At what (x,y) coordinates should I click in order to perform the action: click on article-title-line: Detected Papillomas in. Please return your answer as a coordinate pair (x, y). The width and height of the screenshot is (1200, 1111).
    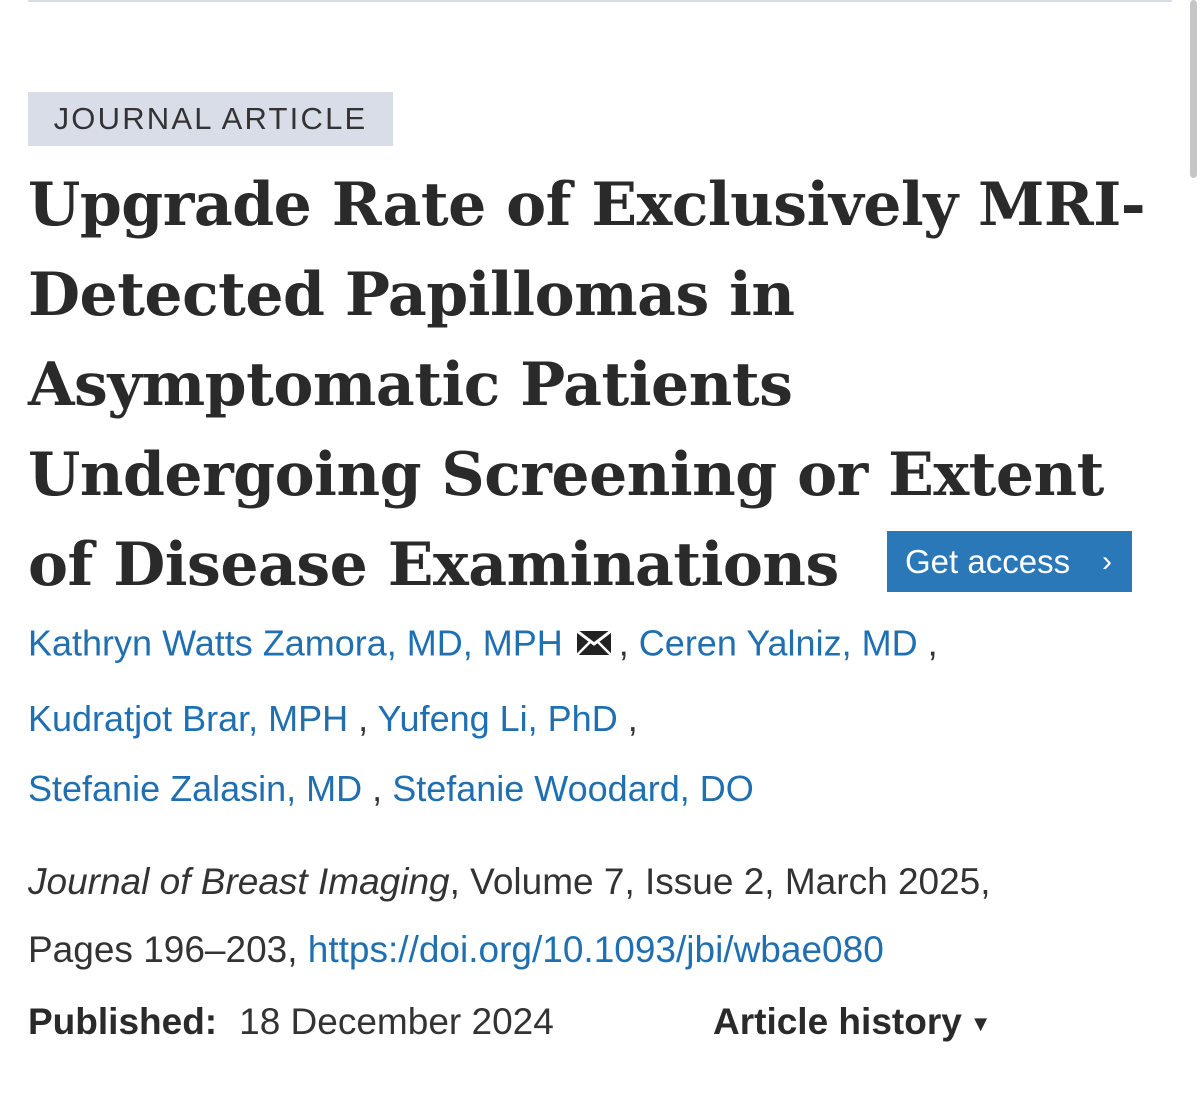
    Looking at the image, I should click on (411, 295).